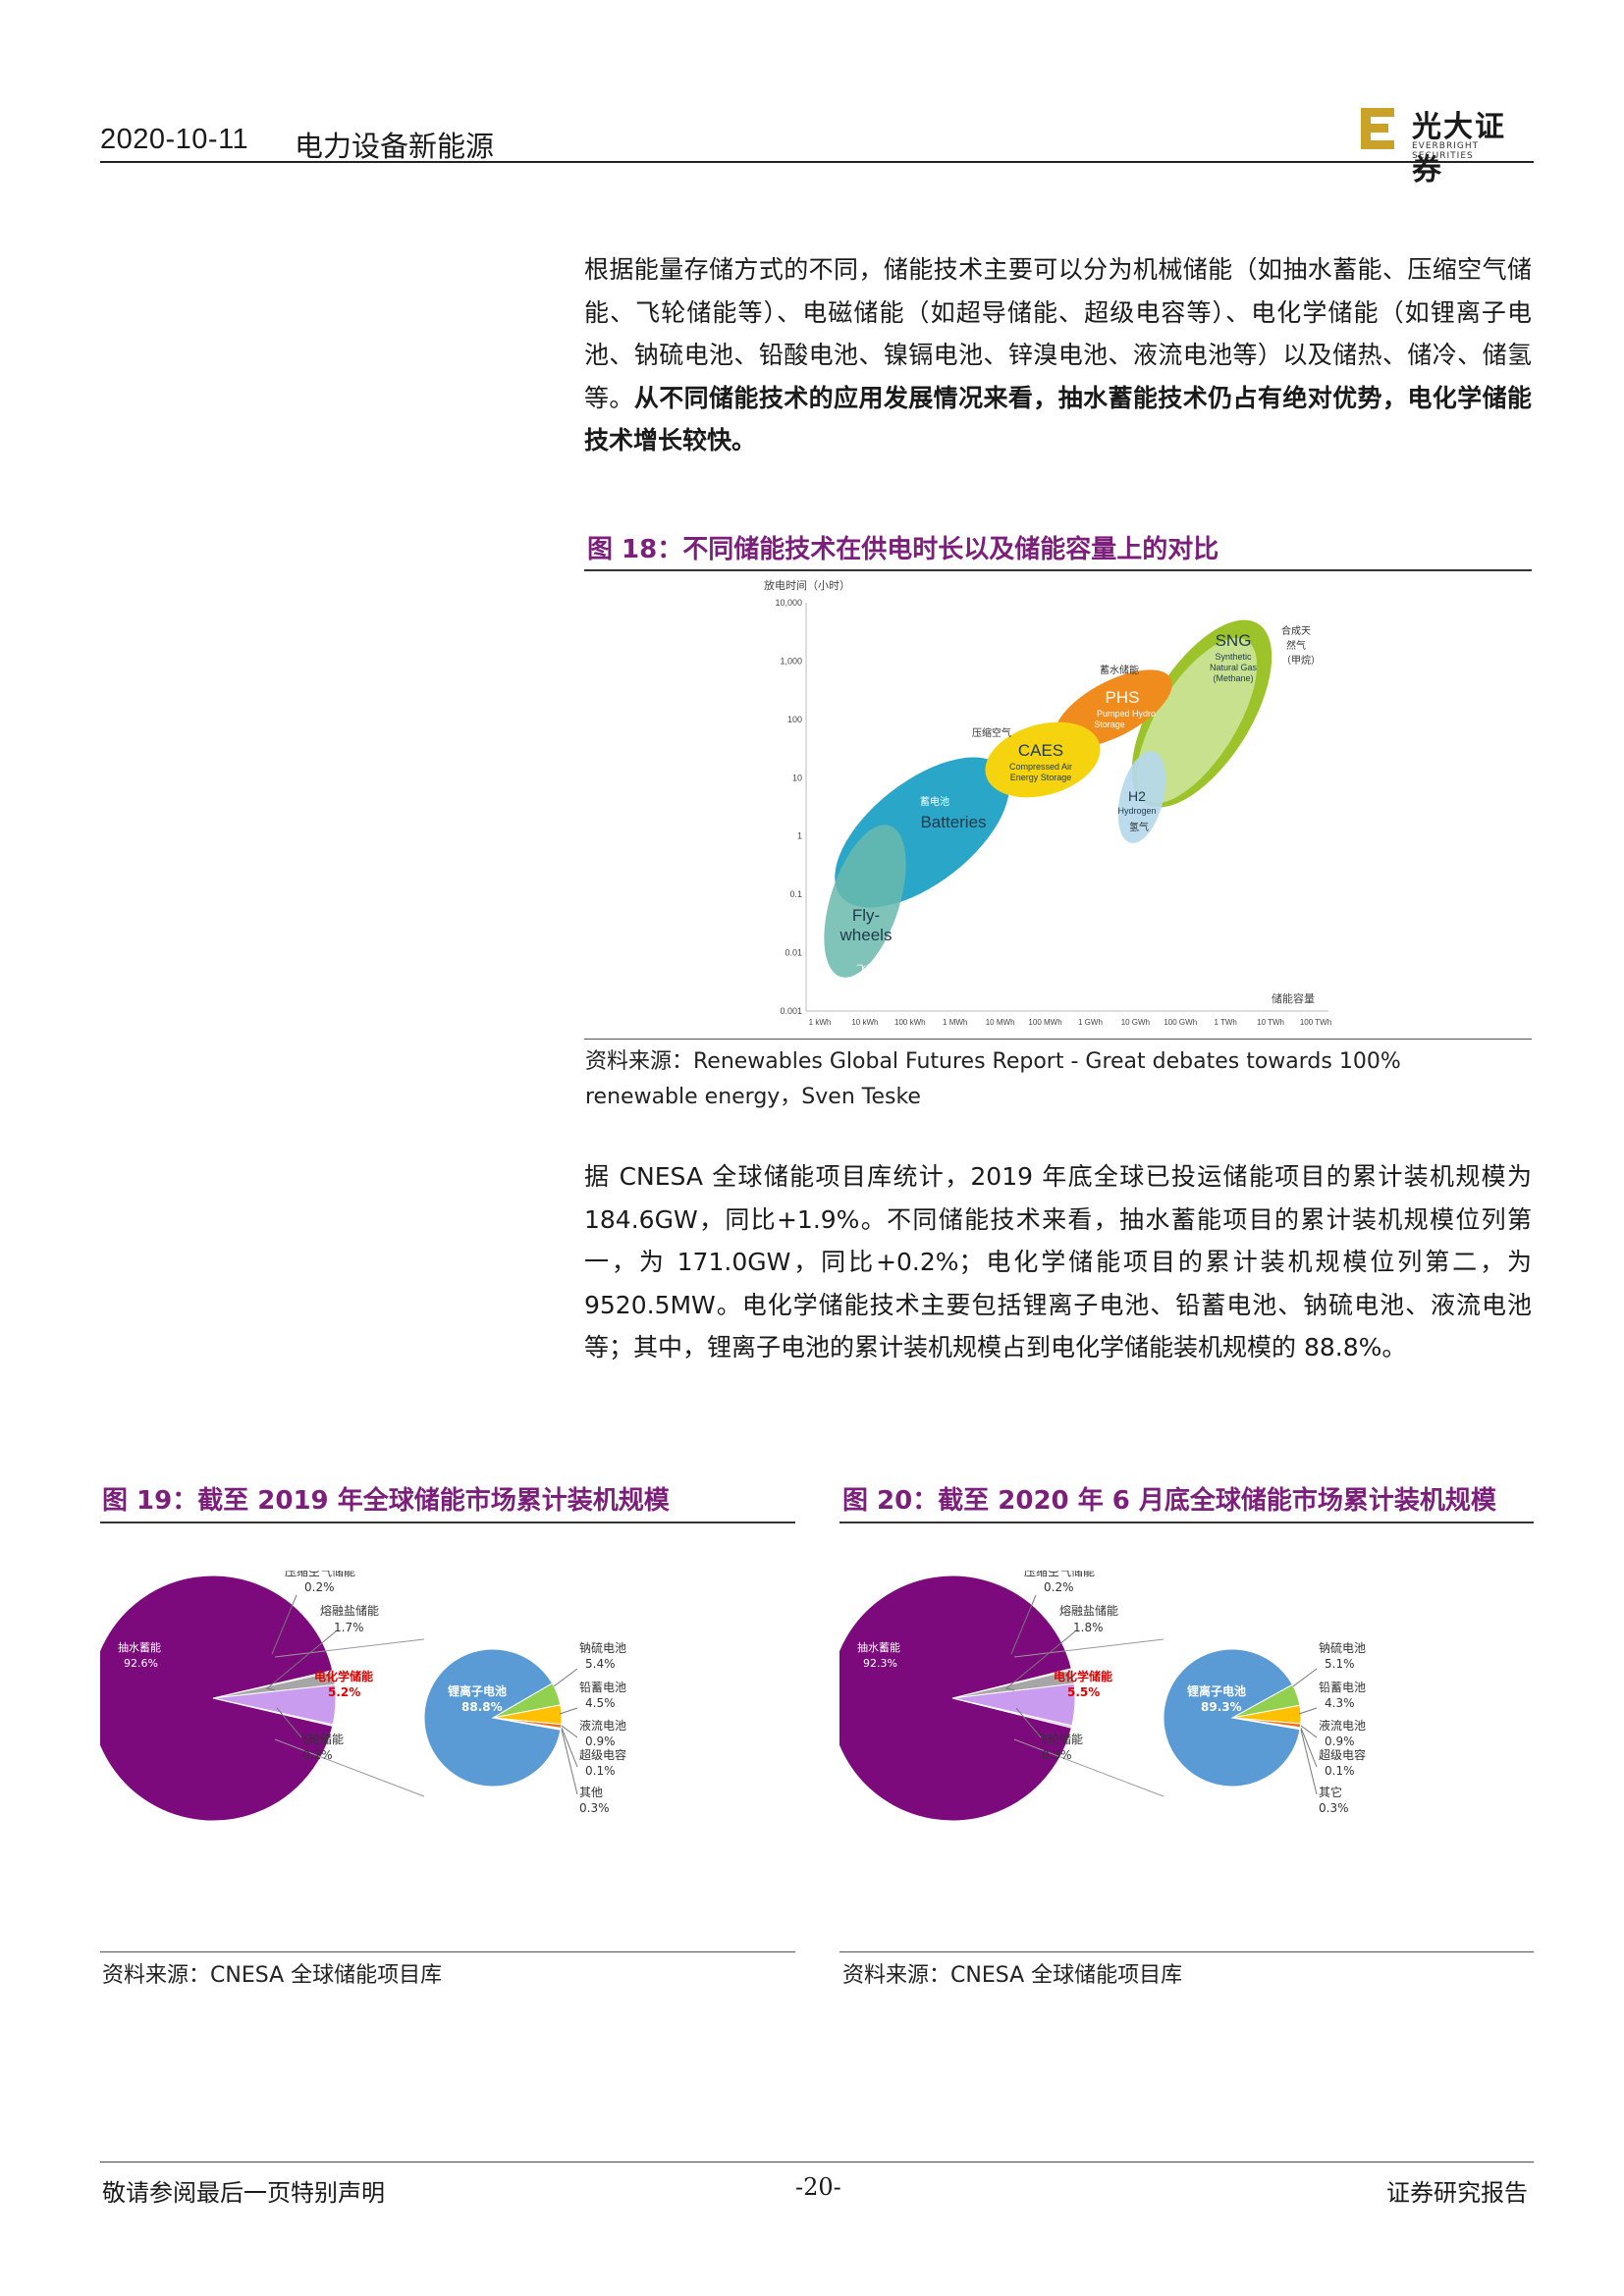 This screenshot has width=1624, height=2296. Describe the element at coordinates (953, 822) in the screenshot. I see `batteries-label: Batteries` at that location.